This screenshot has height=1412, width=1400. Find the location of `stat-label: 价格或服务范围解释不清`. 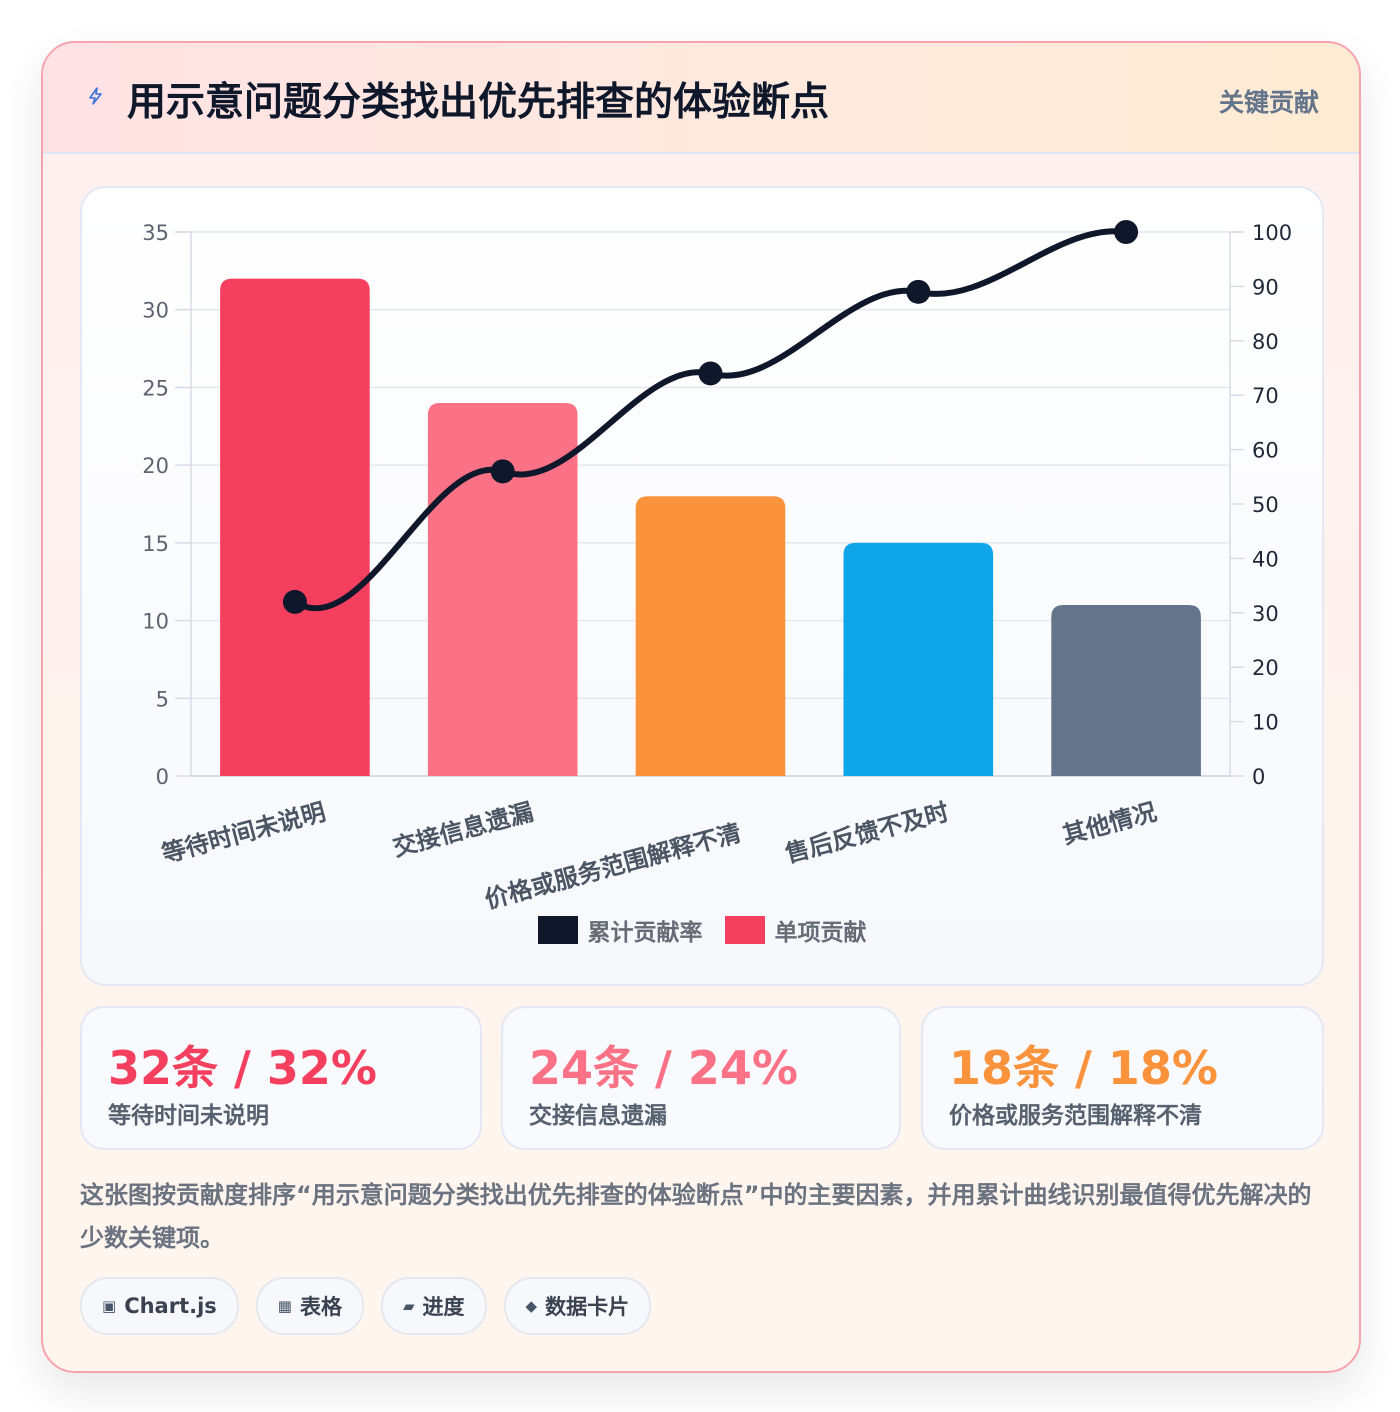

stat-label: 价格或服务范围解释不清 is located at coordinates (1075, 1116).